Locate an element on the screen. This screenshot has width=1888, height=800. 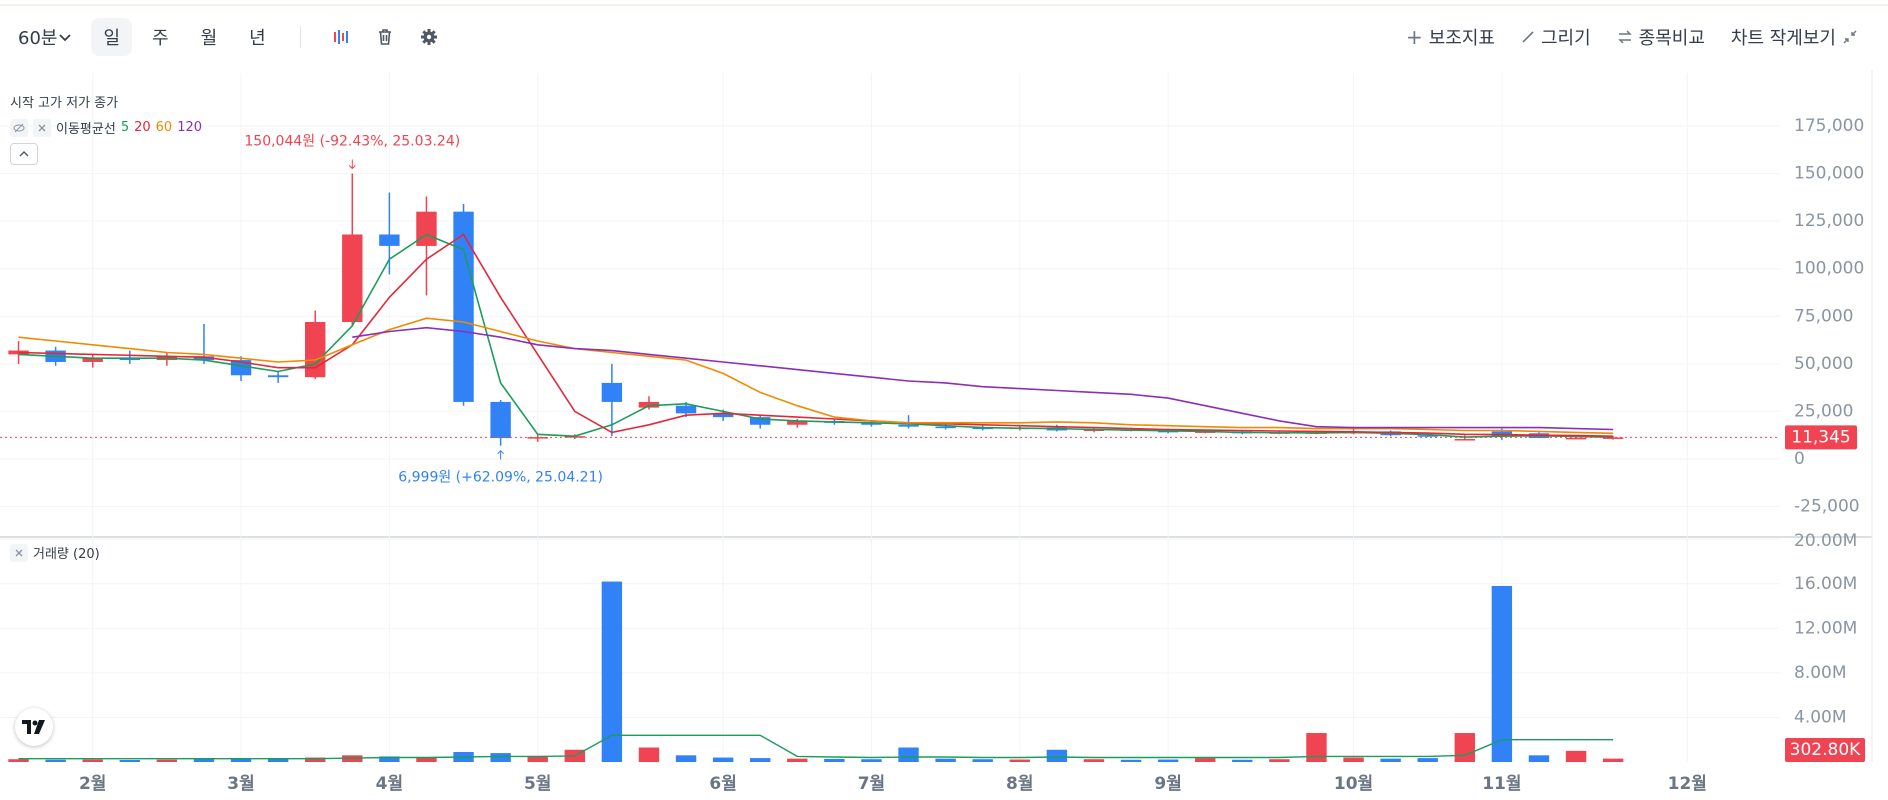
annotation-label: 150,044원 (-92.43%, 25.03.24) is located at coordinates (352, 142).